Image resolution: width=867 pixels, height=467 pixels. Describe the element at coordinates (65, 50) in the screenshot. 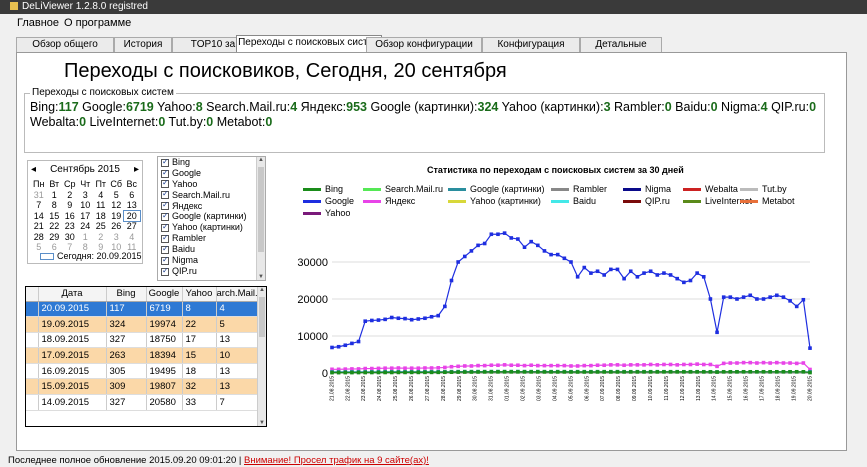

I see `tab-traffic-overview: Обзор общего трафика` at that location.